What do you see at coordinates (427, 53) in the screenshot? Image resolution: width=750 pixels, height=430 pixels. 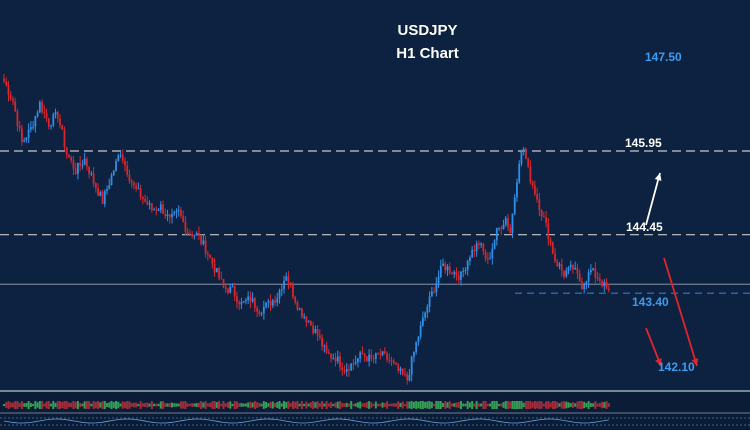 I see `chart-subtitle: H1 Chart` at bounding box center [427, 53].